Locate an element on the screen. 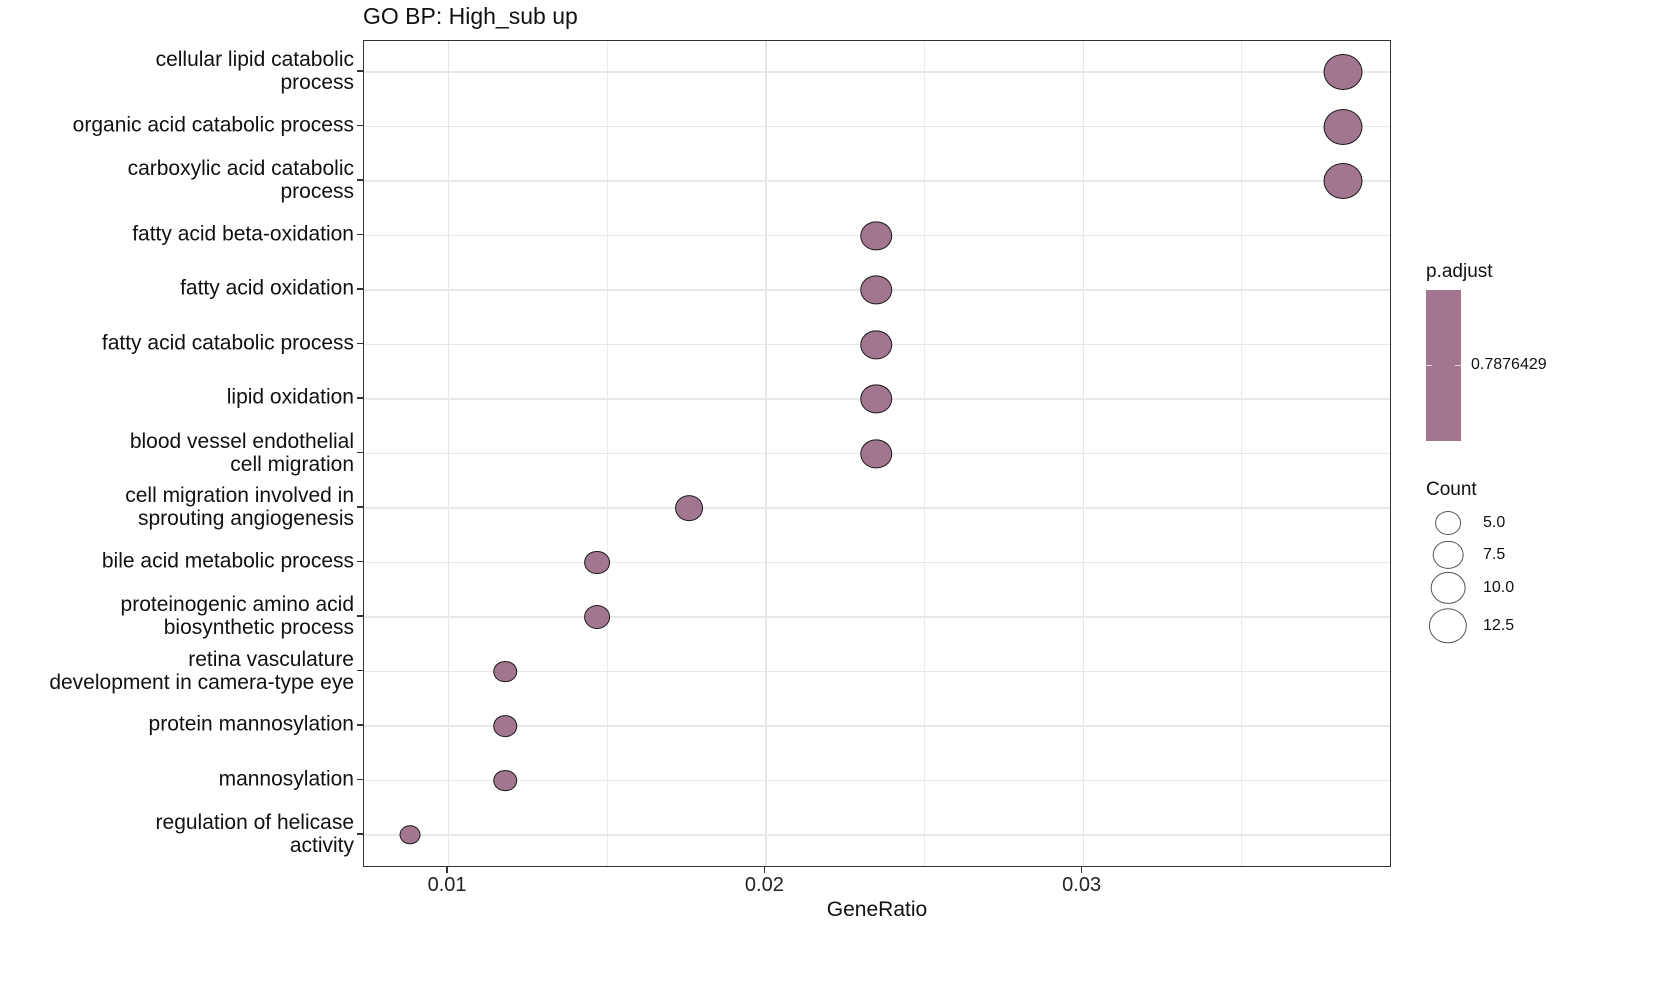 The height and width of the screenshot is (981, 1654). y-tick-label: lipid oxidation is located at coordinates (290, 397).